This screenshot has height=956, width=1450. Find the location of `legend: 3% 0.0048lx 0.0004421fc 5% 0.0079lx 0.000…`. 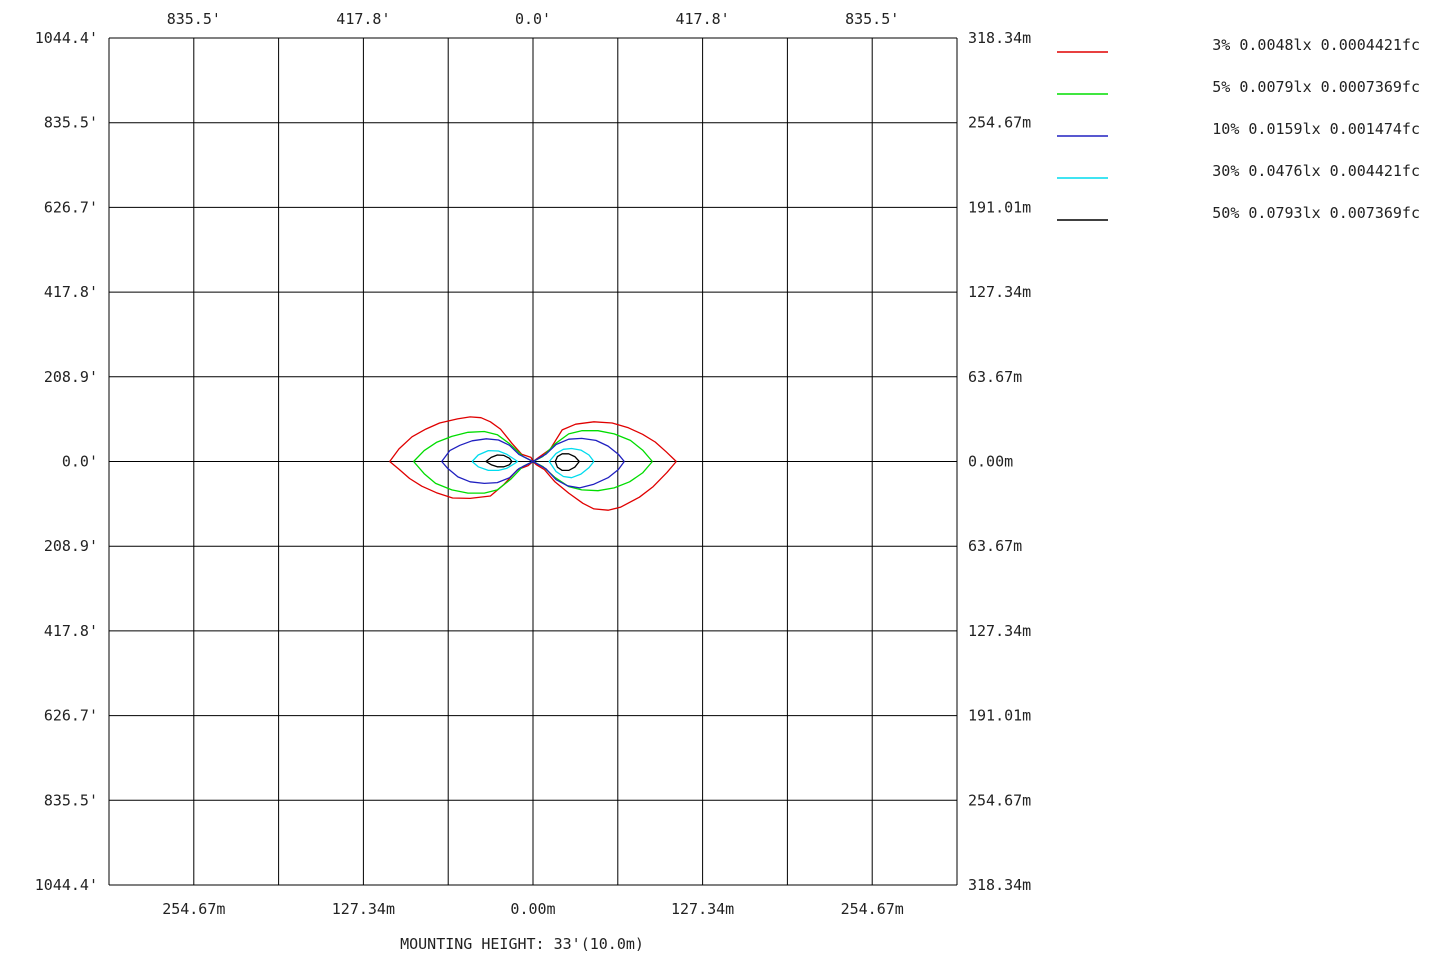

legend: 3% 0.0048lx 0.0004421fc 5% 0.0079lx 0.000… is located at coordinates (1238, 129).